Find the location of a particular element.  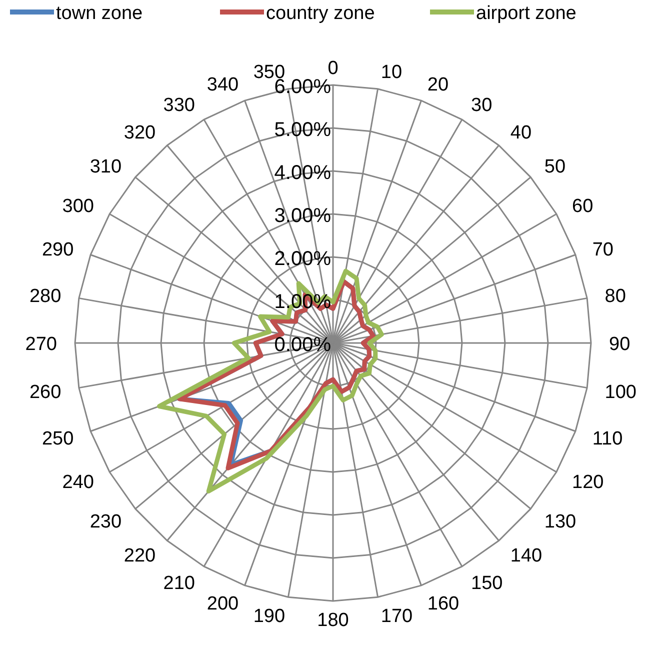

spoke-label: 40 is located at coordinates (521, 133).